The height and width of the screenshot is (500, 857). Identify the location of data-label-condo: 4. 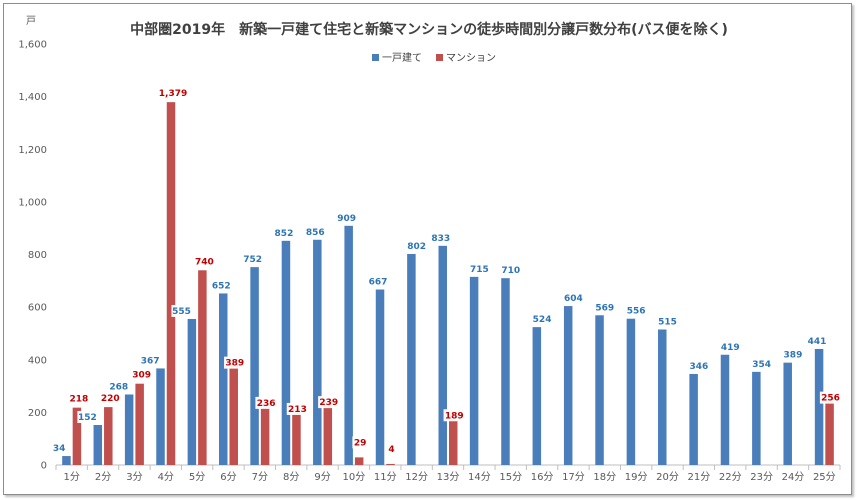
(391, 450).